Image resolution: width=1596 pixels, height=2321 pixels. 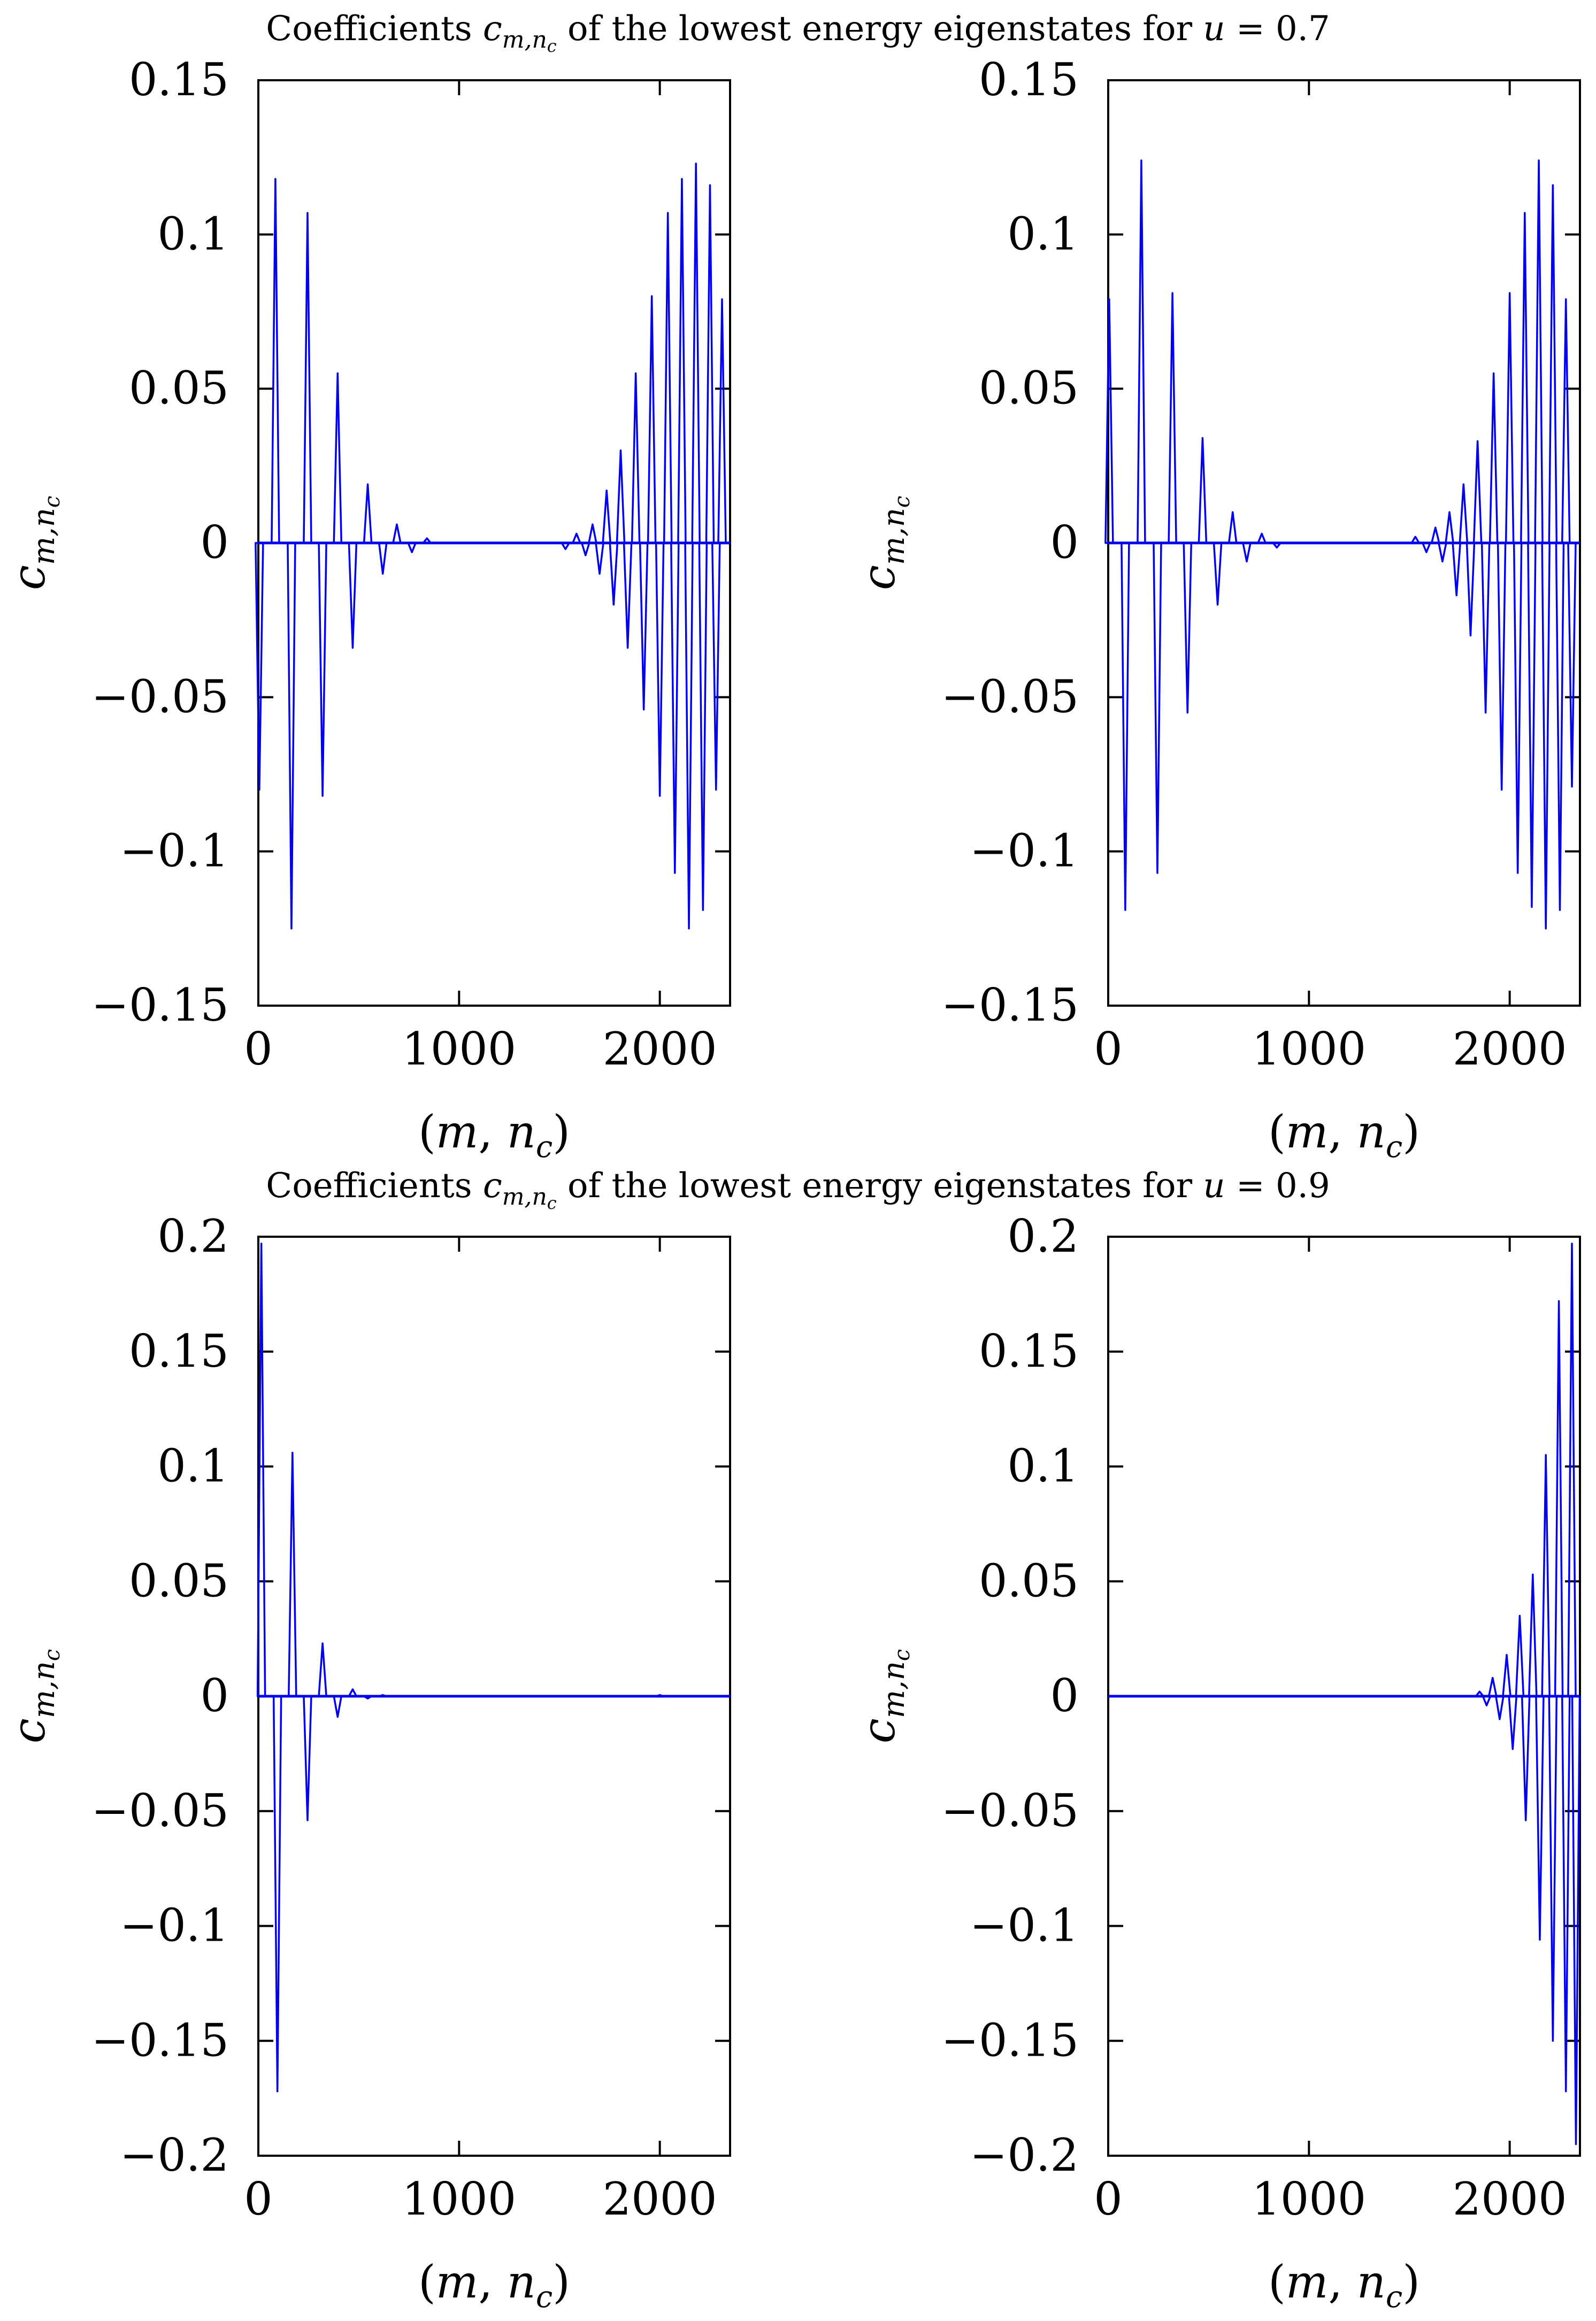 What do you see at coordinates (174, 1925) in the screenshot?
I see `y-tick-label: −0.1` at bounding box center [174, 1925].